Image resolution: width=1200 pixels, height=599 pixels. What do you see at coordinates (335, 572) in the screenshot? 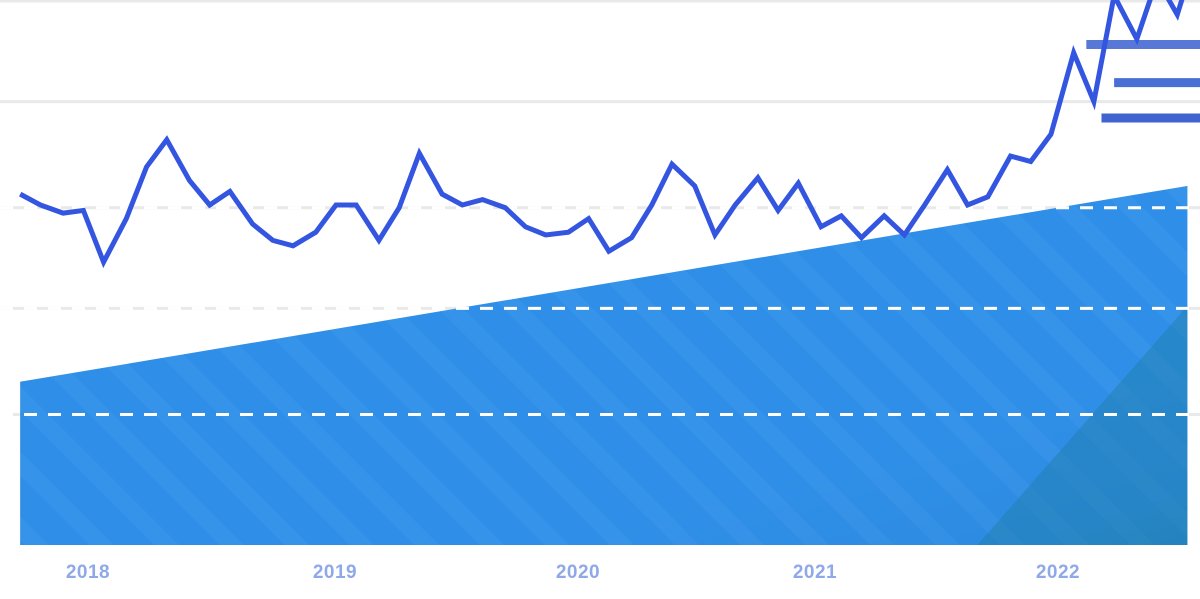
I see `x-axis-tick-label-2019: 2019` at bounding box center [335, 572].